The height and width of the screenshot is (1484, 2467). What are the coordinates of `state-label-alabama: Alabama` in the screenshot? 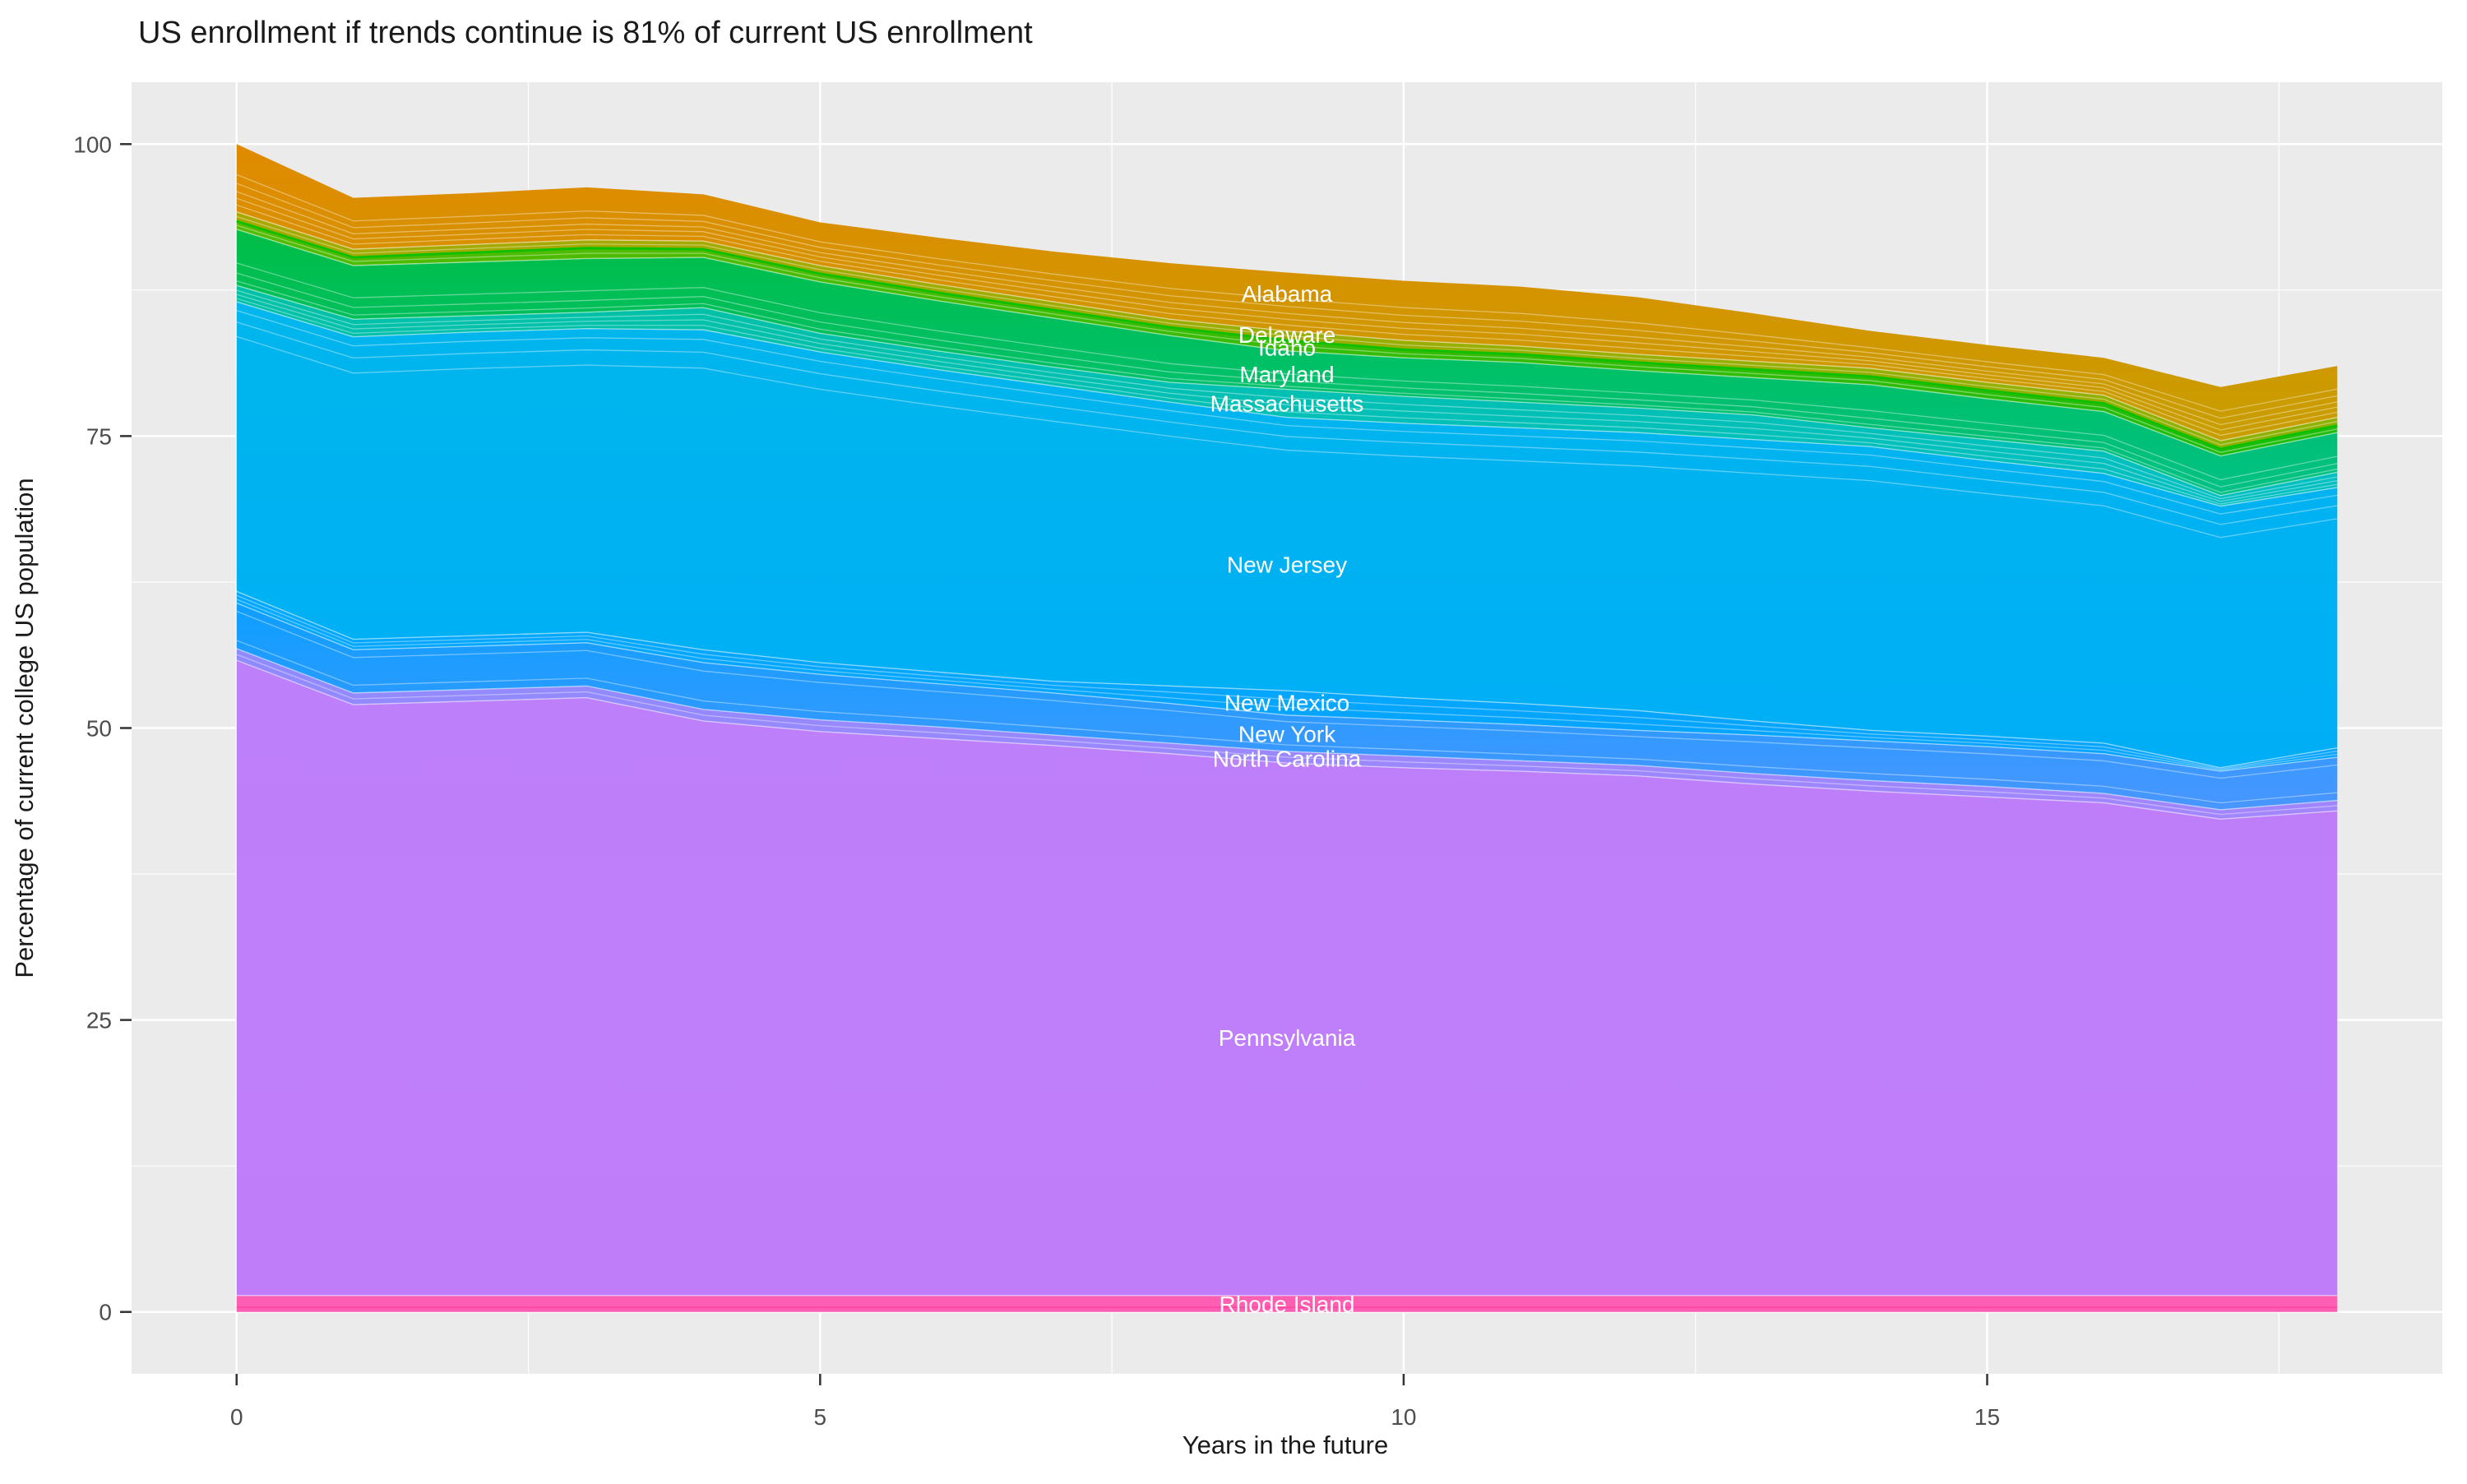 It's located at (1287, 294).